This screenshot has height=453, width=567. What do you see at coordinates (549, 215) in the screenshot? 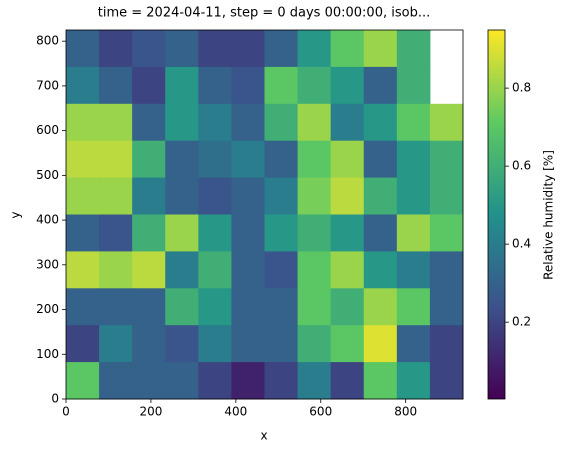
I see `colorbar-label: Relative humidity [%]` at bounding box center [549, 215].